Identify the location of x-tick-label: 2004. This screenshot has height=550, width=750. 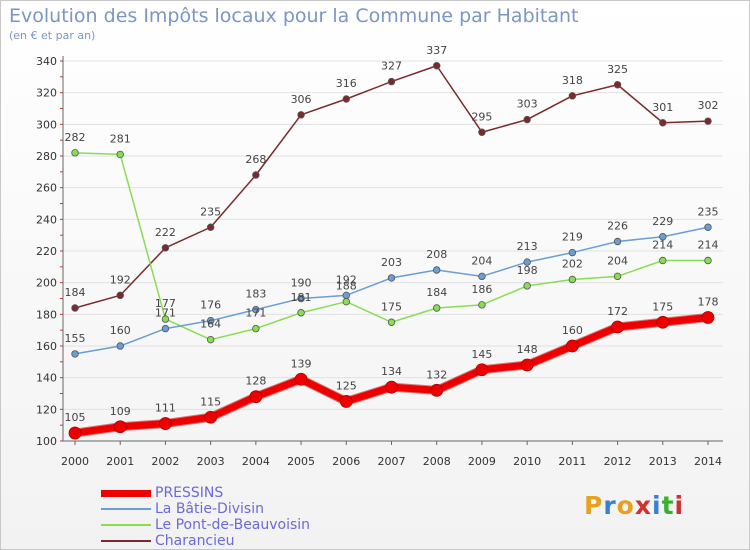
(256, 461).